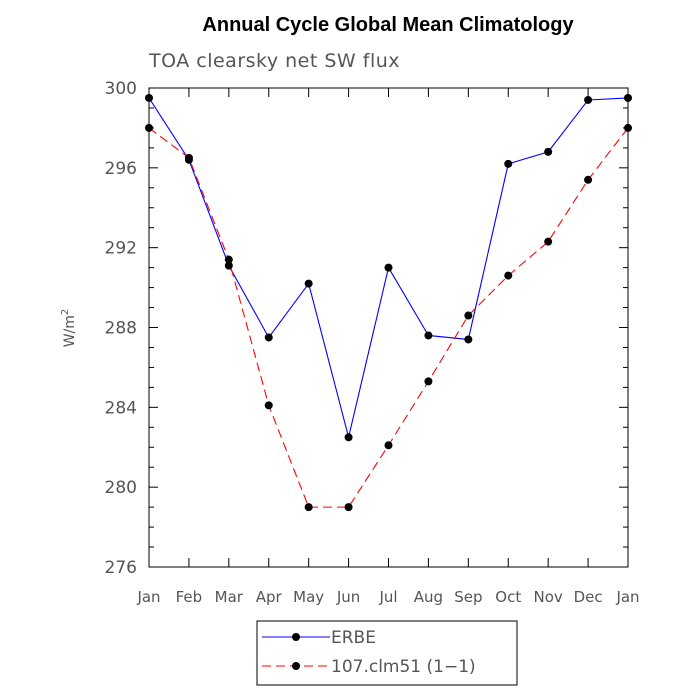 The height and width of the screenshot is (700, 700). I want to click on legend: ERBE 107.clm51 (1−1), so click(387, 653).